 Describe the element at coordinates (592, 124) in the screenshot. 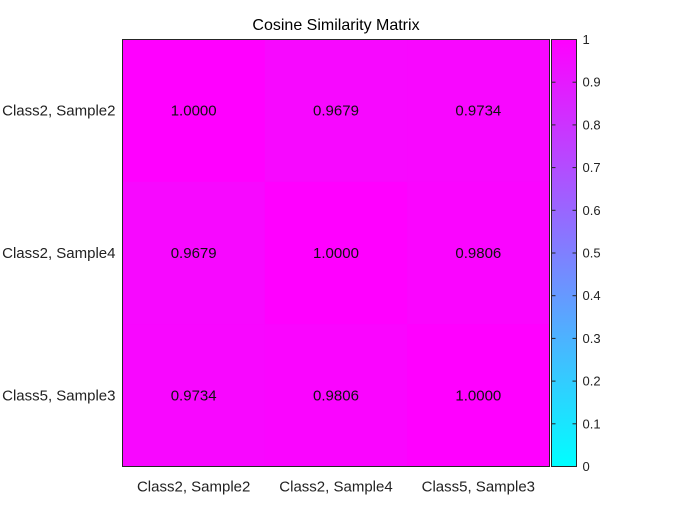

I see `colorbar-tick-label-9: 0.8` at that location.